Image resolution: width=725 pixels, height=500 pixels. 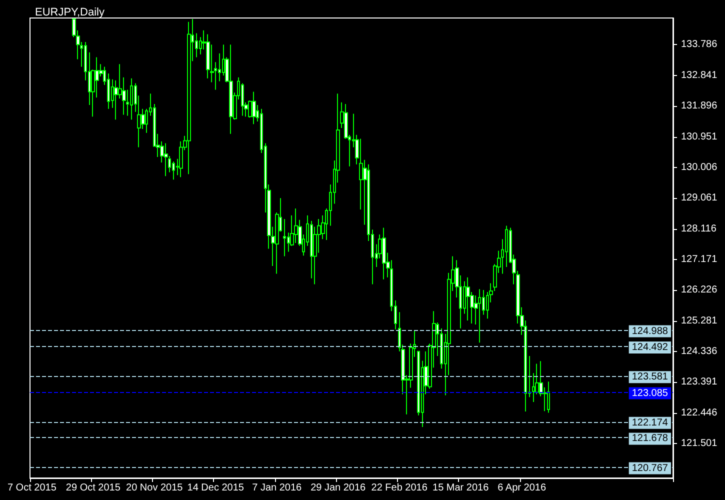 What do you see at coordinates (699, 444) in the screenshot?
I see `y-tick-label: 121.501` at bounding box center [699, 444].